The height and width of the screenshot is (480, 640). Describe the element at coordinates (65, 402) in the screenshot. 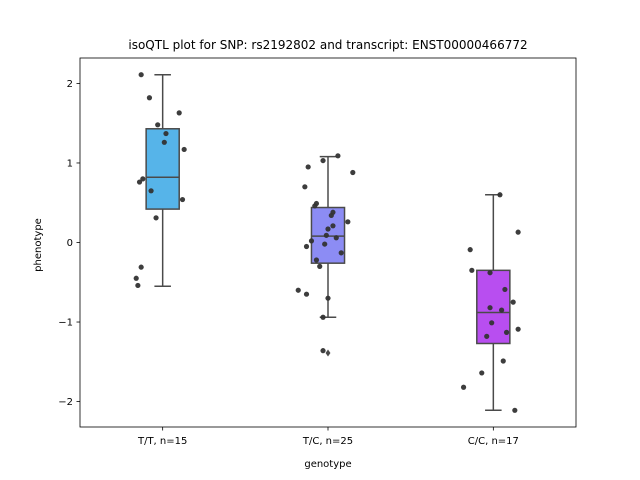

I see `y-tick-label: −2` at that location.